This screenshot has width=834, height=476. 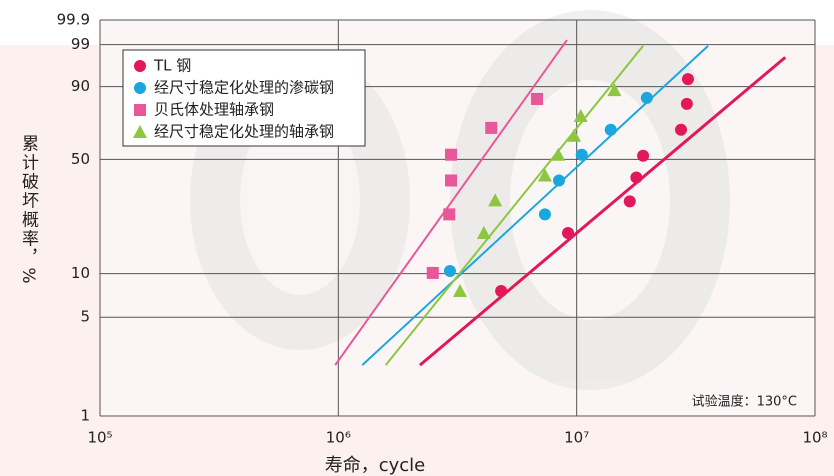 What do you see at coordinates (80, 86) in the screenshot?
I see `y-tick-label: 90` at bounding box center [80, 86].